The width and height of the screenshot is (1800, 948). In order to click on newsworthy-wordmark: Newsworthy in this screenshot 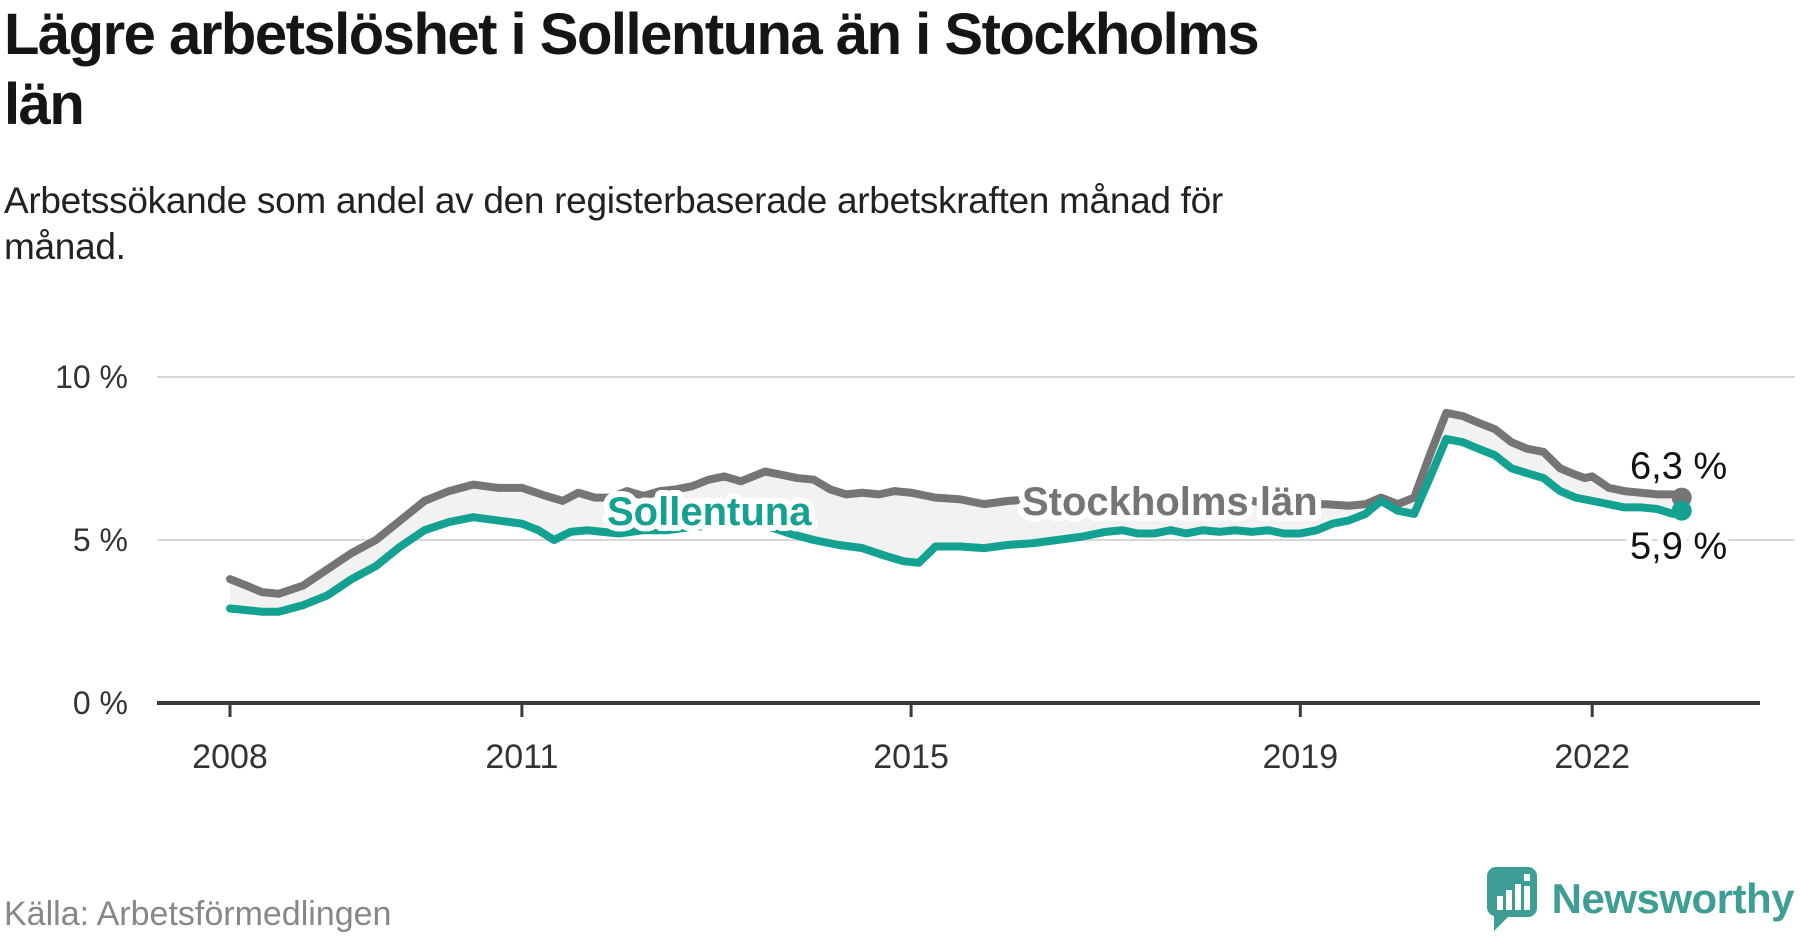, I will do `click(1673, 898)`.